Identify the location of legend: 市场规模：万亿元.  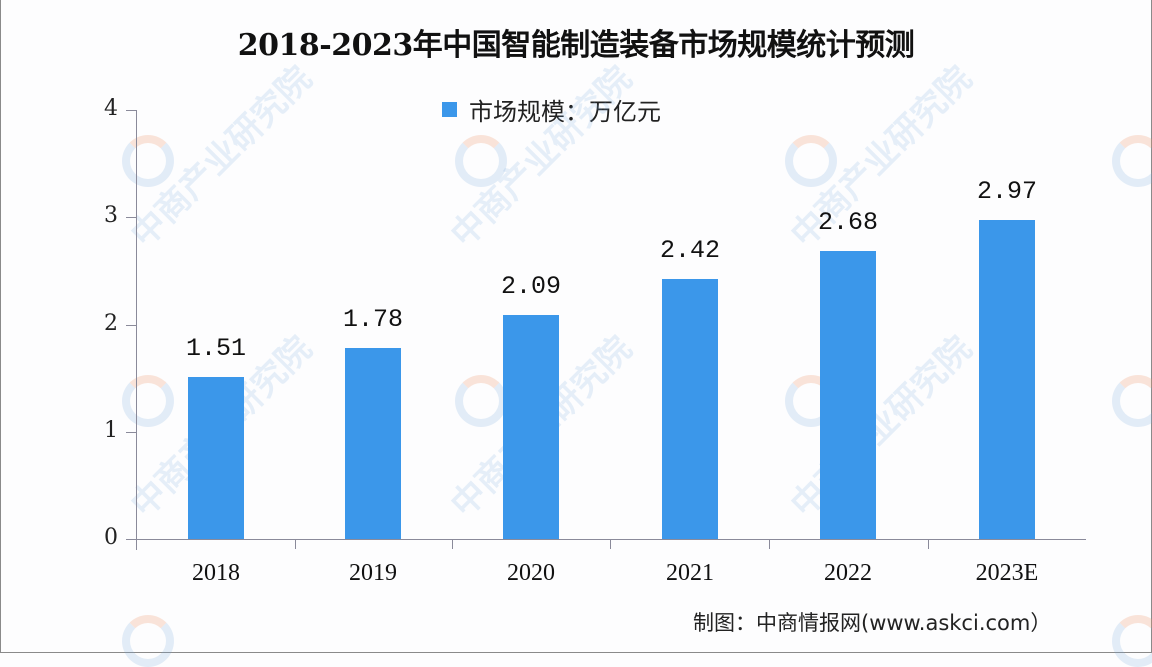
(551, 109).